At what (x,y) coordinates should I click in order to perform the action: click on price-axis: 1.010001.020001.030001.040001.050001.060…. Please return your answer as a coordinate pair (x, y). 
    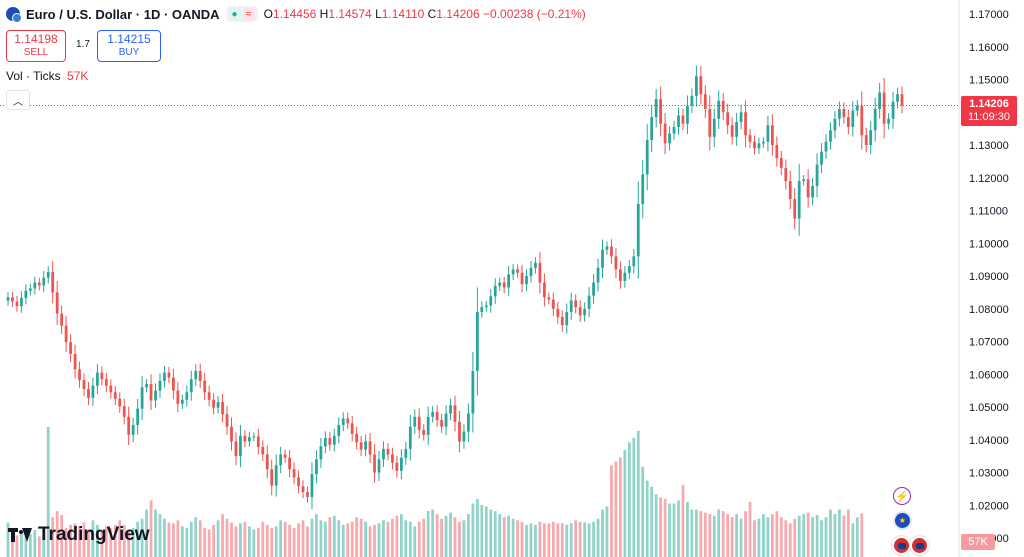
    Looking at the image, I should click on (989, 277).